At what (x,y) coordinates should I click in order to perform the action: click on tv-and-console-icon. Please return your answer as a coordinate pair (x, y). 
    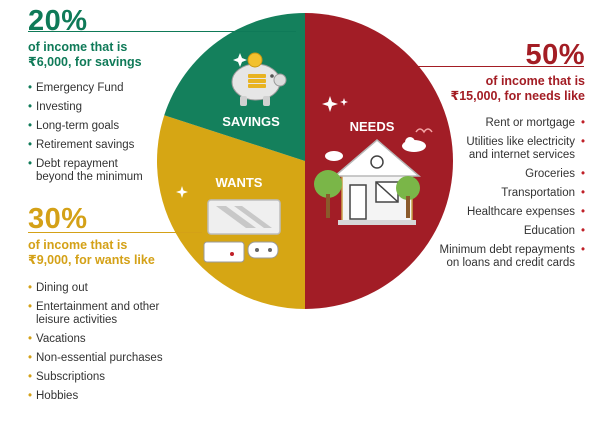
    Looking at the image, I should click on (242, 231).